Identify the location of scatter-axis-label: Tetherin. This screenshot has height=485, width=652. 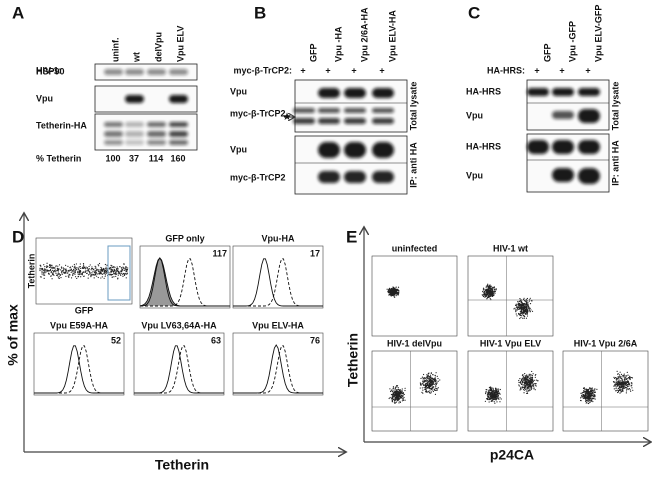
(31, 271).